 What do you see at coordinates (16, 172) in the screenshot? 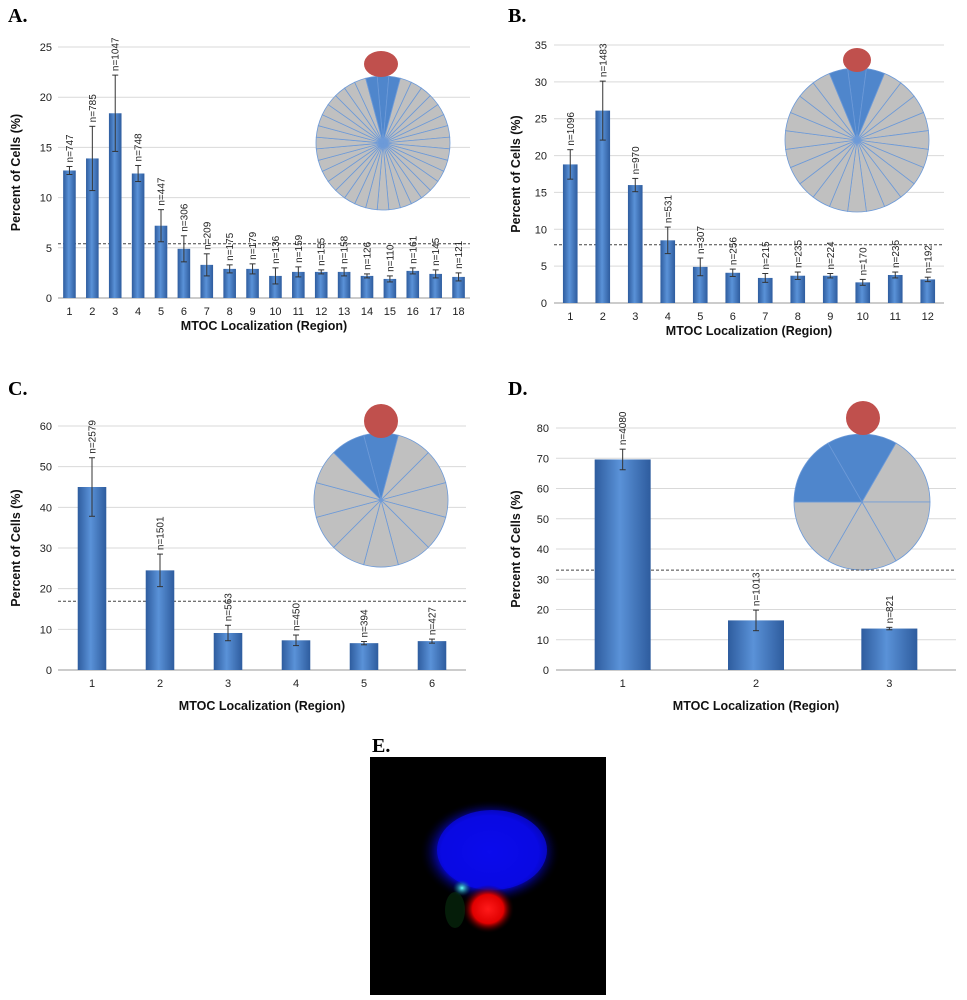
I see `y-axis-title: Percent of Cells (%)` at bounding box center [16, 172].